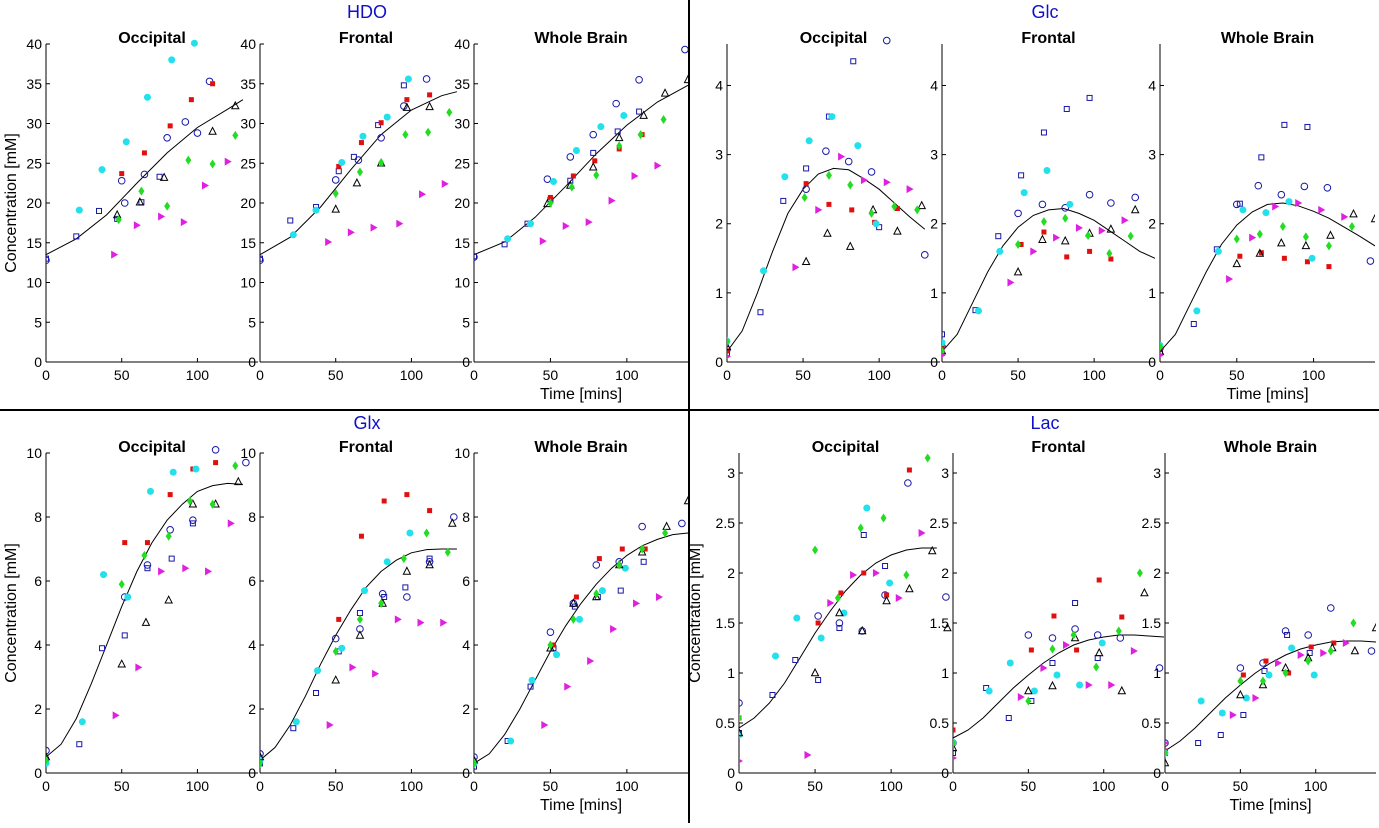 The height and width of the screenshot is (828, 1379). I want to click on y-tick-label: 5, so click(466, 322).